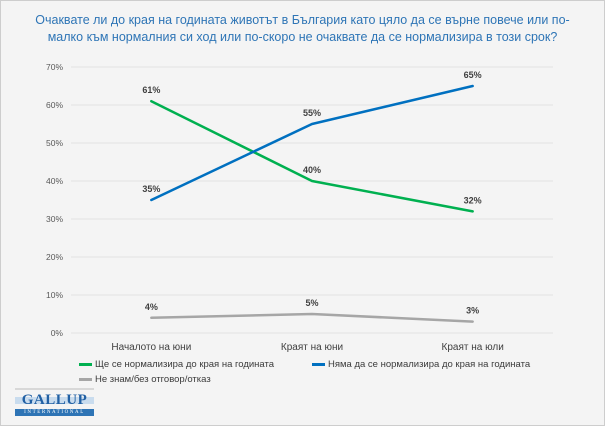  I want to click on data-label: 40%, so click(312, 170).